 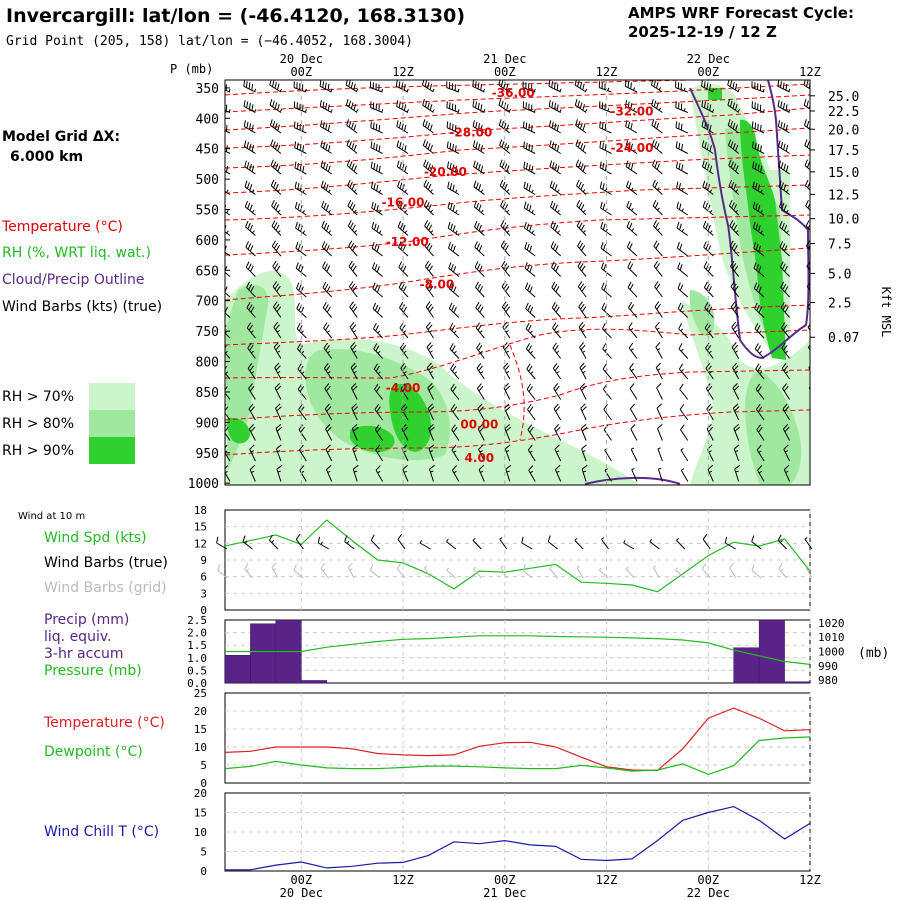 I want to click on pressure-tick-label: 350, so click(x=207, y=89).